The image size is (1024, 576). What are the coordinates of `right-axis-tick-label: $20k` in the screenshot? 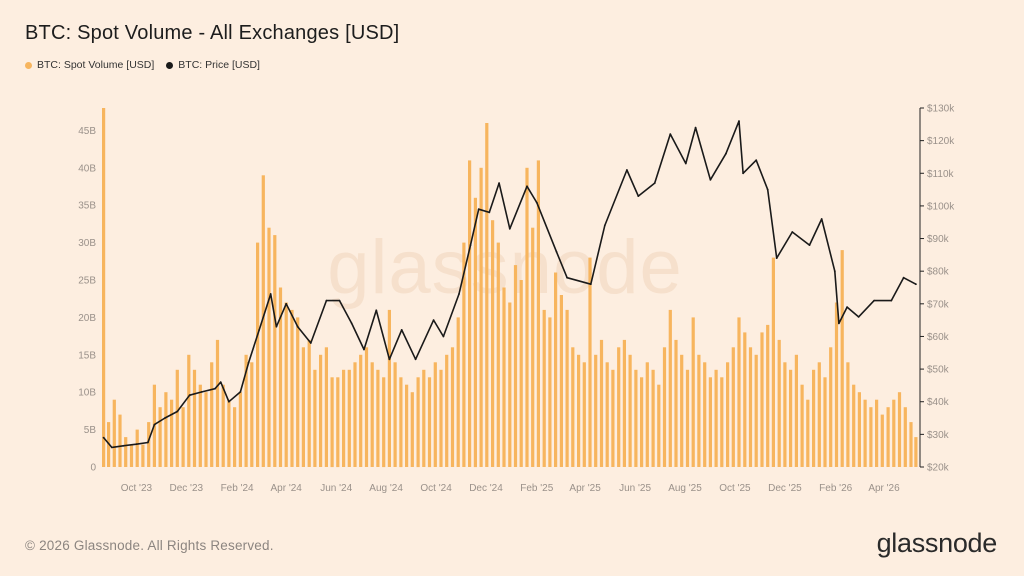 It's located at (938, 468).